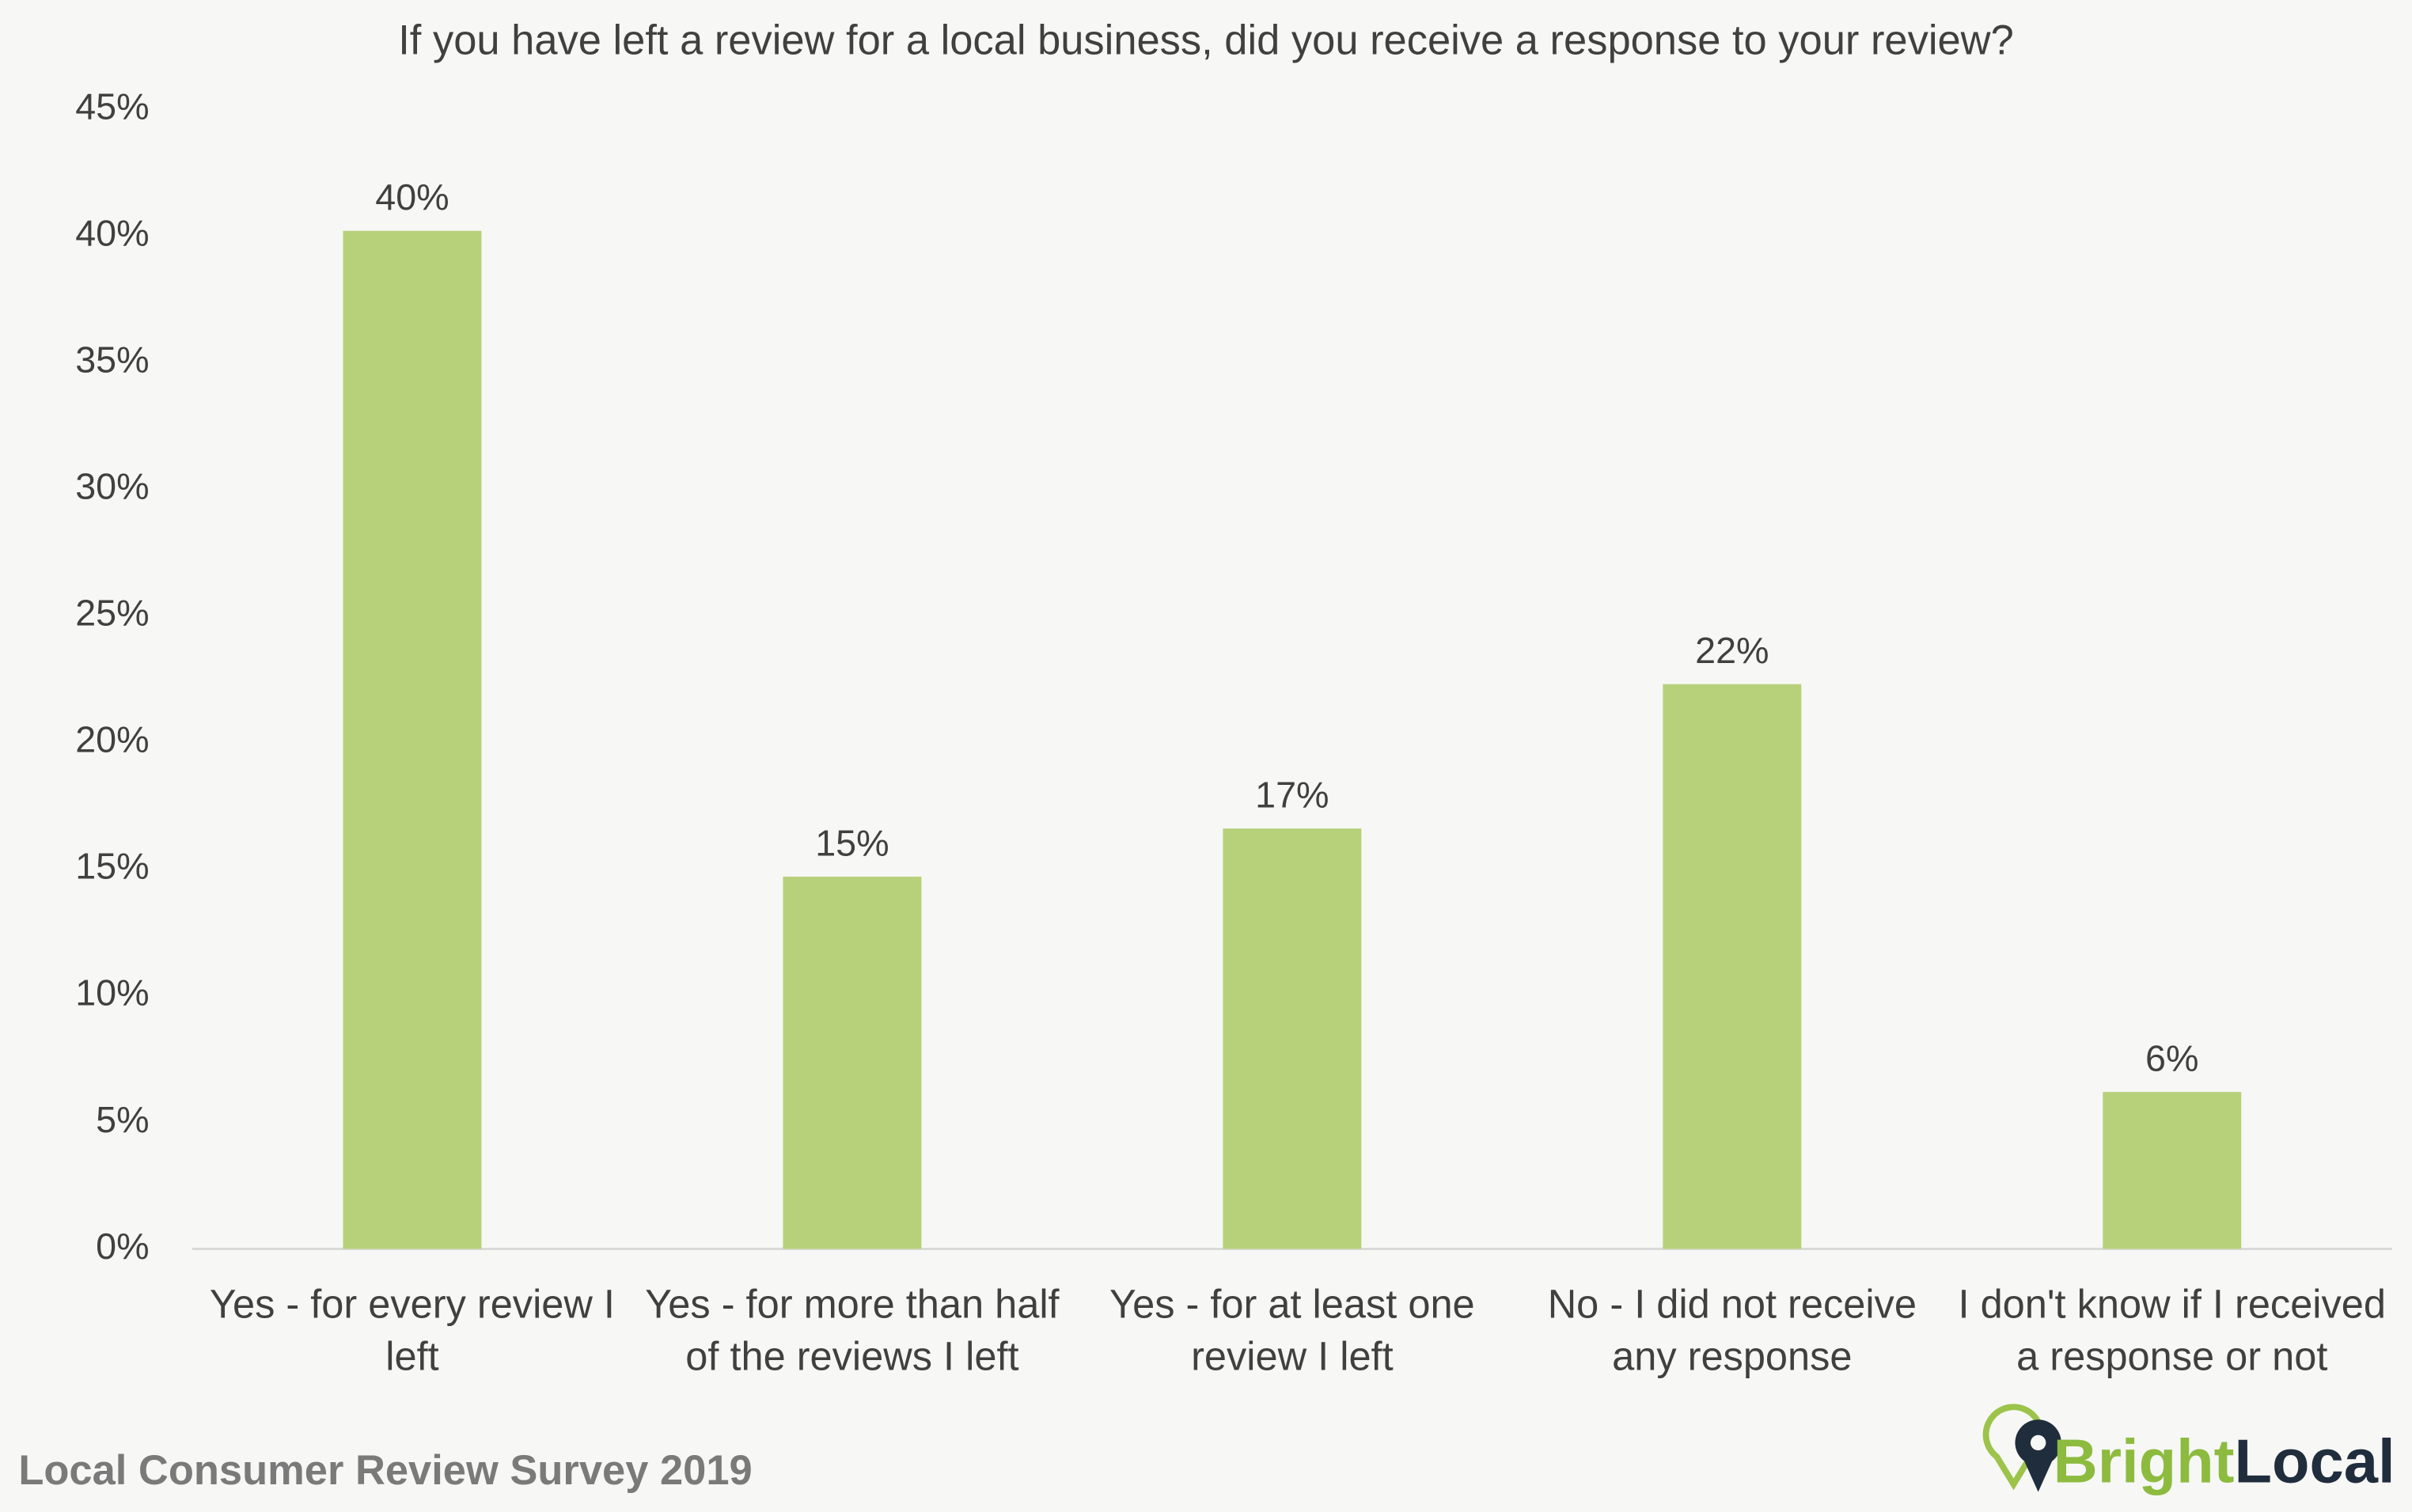 Image resolution: width=2412 pixels, height=1512 pixels. Describe the element at coordinates (112, 866) in the screenshot. I see `y-tick-label: 15%` at that location.